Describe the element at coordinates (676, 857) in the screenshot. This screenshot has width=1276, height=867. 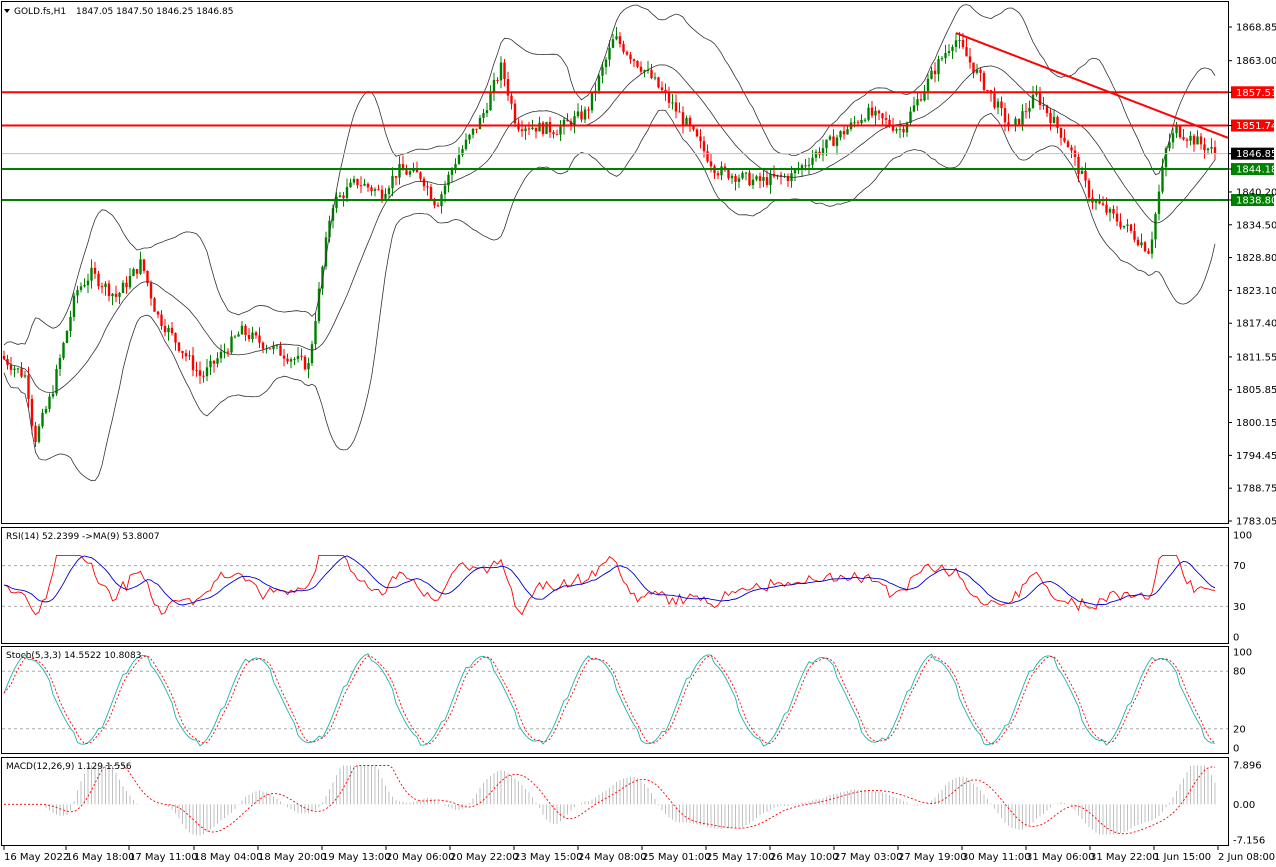
I see `time-tick-label: 25 May 01:00` at that location.